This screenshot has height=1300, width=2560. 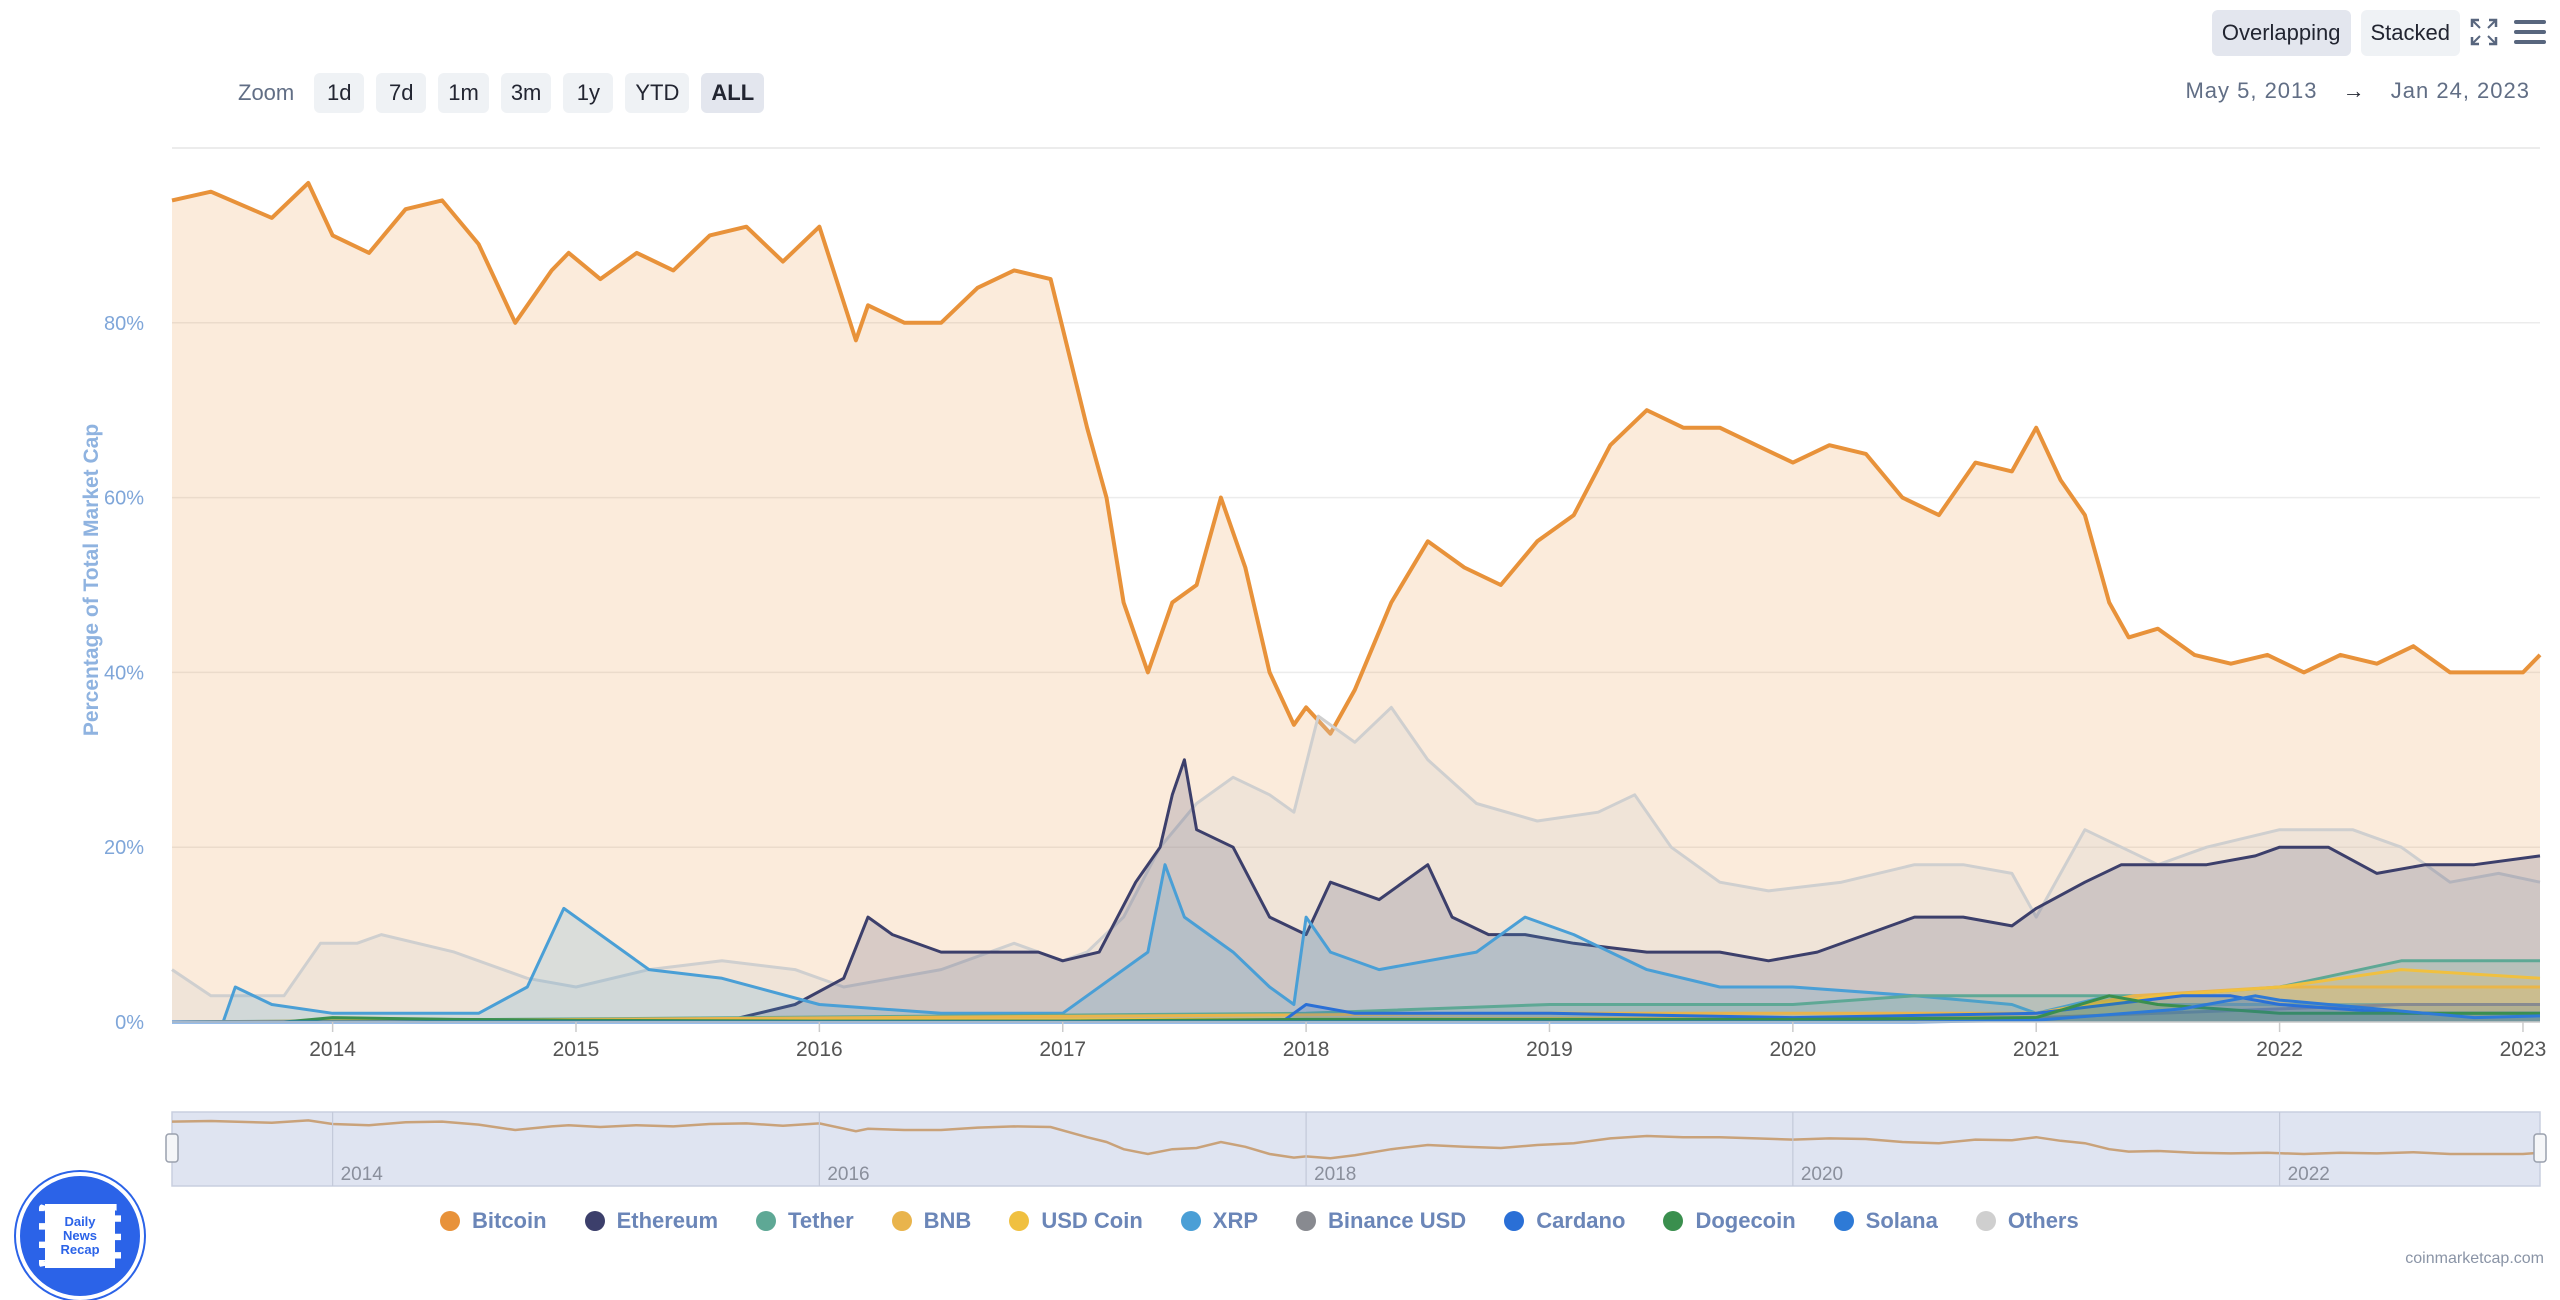 I want to click on series-line-cardano, so click(x=1356, y=1009).